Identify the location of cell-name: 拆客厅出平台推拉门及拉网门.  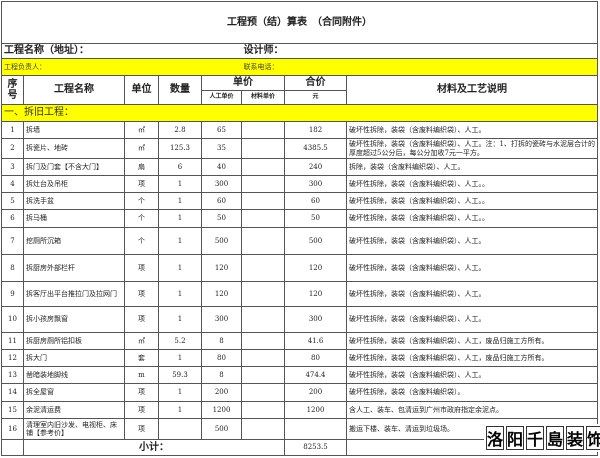
(74, 294).